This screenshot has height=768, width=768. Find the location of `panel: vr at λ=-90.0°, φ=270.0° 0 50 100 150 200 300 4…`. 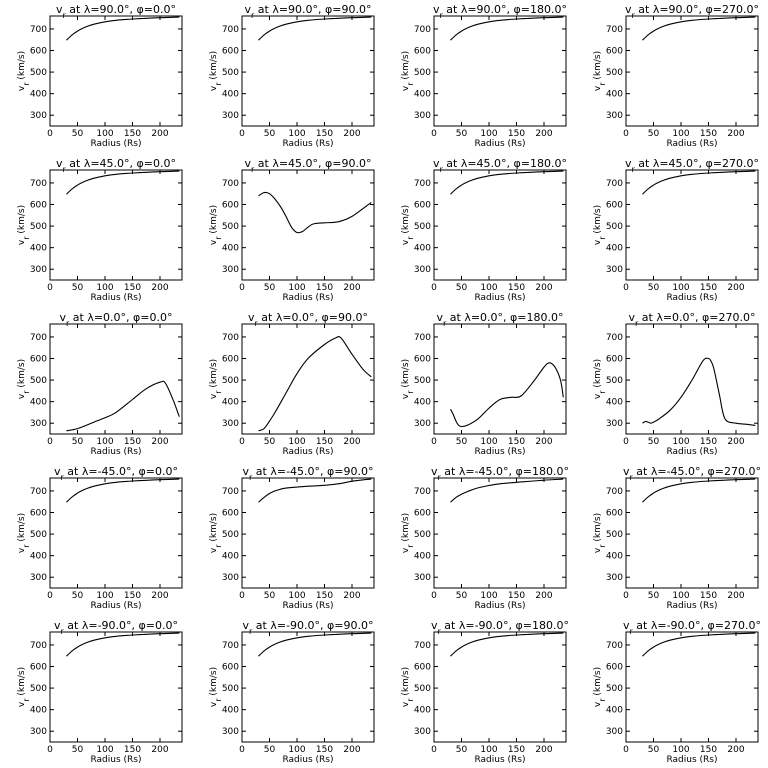

panel: vr at λ=-90.0°, φ=270.0° 0 50 100 150 200 300 4… is located at coordinates (677, 692).